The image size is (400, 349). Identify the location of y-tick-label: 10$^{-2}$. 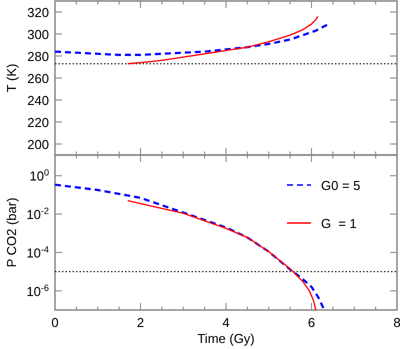
(37, 214).